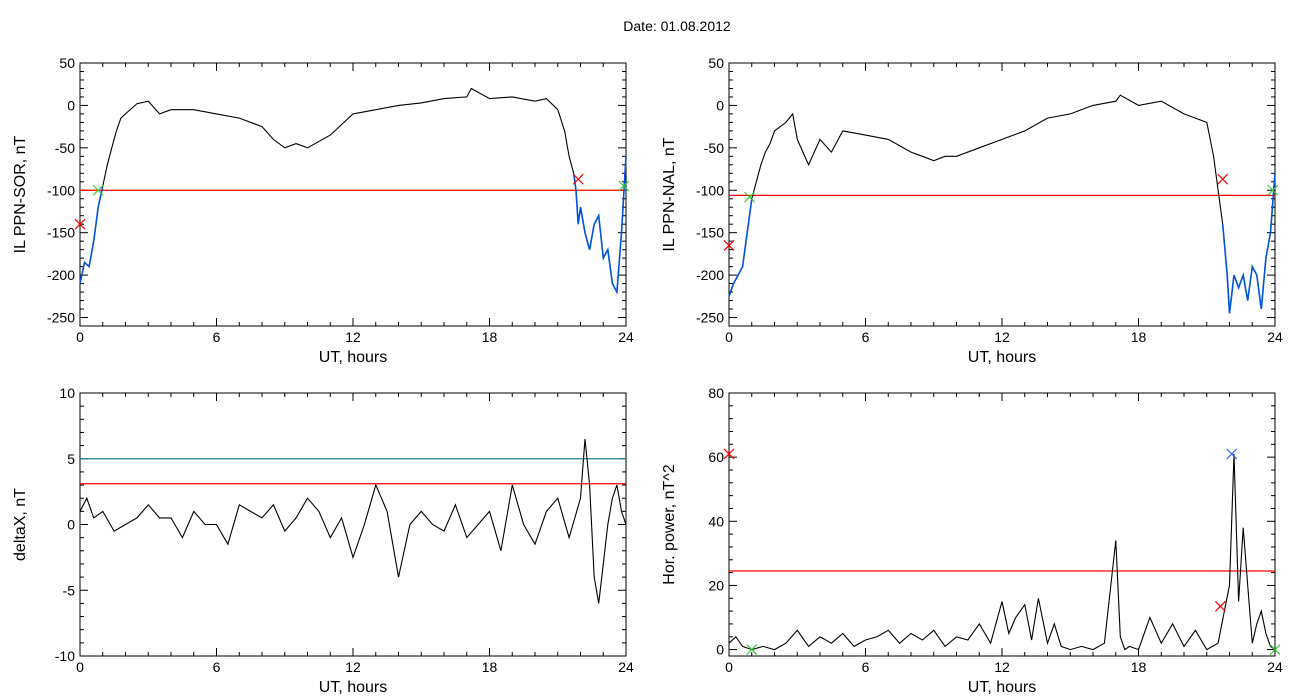 This screenshot has height=700, width=1300. I want to click on y-tick-label: 10, so click(67, 393).